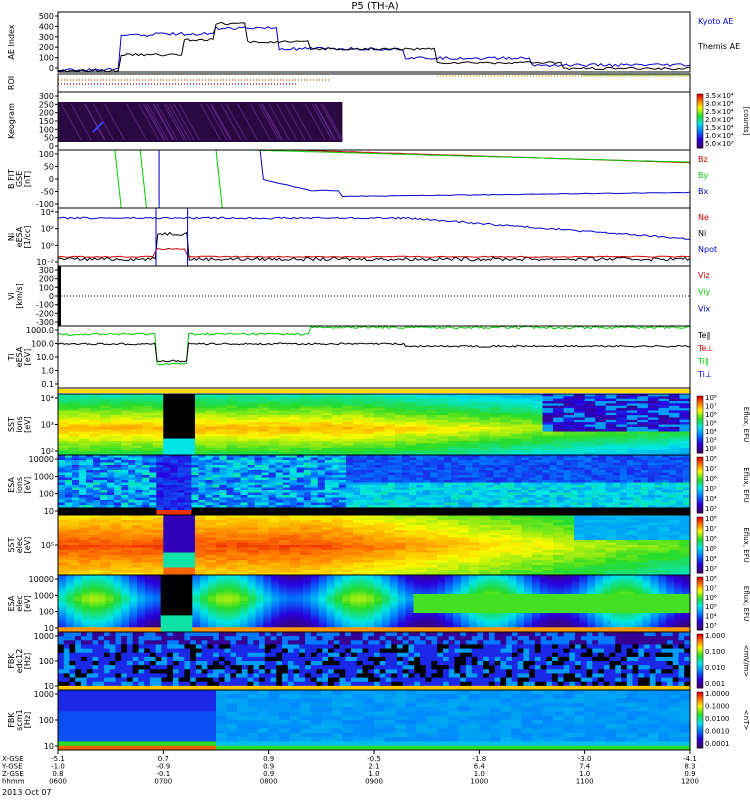 The width and height of the screenshot is (750, 800). What do you see at coordinates (746, 603) in the screenshot?
I see `colorbar-title: Eflux, EFU` at bounding box center [746, 603].